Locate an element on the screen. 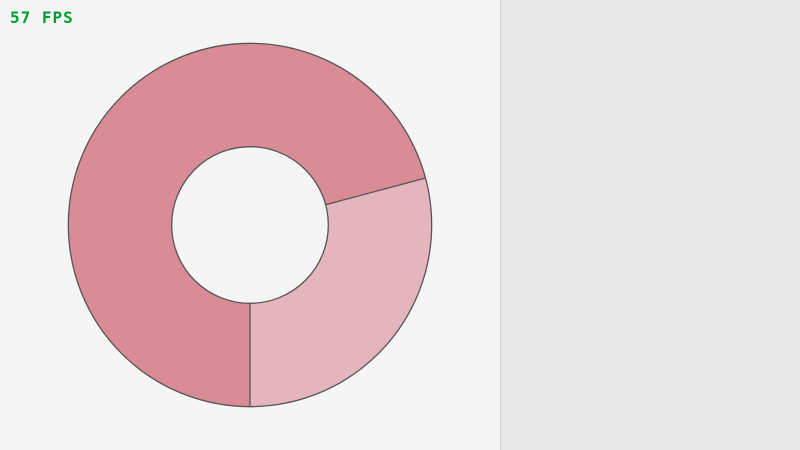 The height and width of the screenshot is (450, 800). ring-hole is located at coordinates (250, 225).